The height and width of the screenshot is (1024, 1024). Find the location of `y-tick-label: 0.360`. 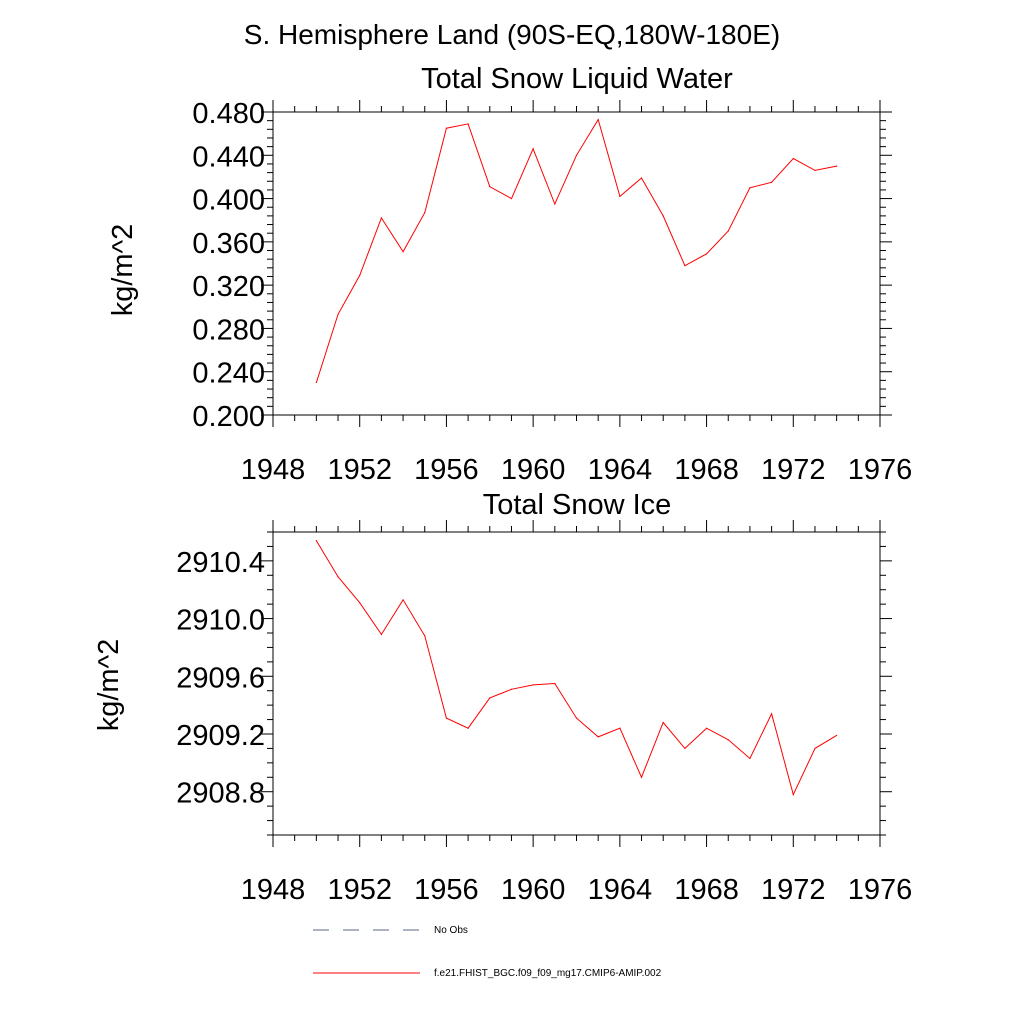

y-tick-label: 0.360 is located at coordinates (228, 244).